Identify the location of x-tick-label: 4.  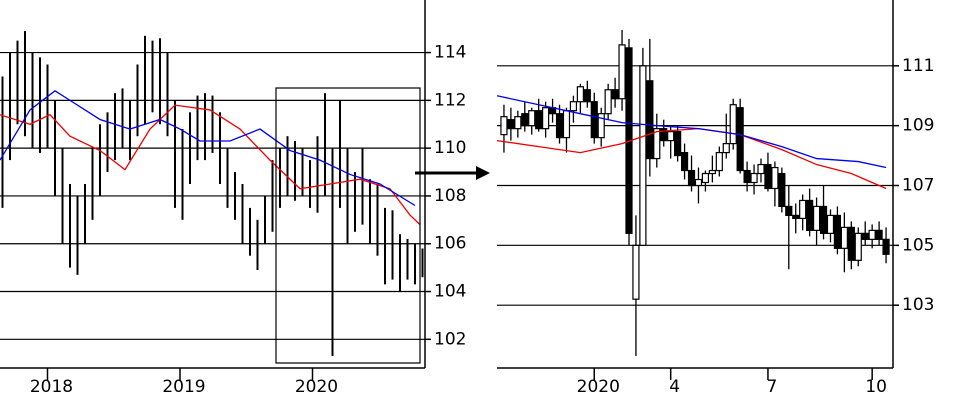
(674, 387).